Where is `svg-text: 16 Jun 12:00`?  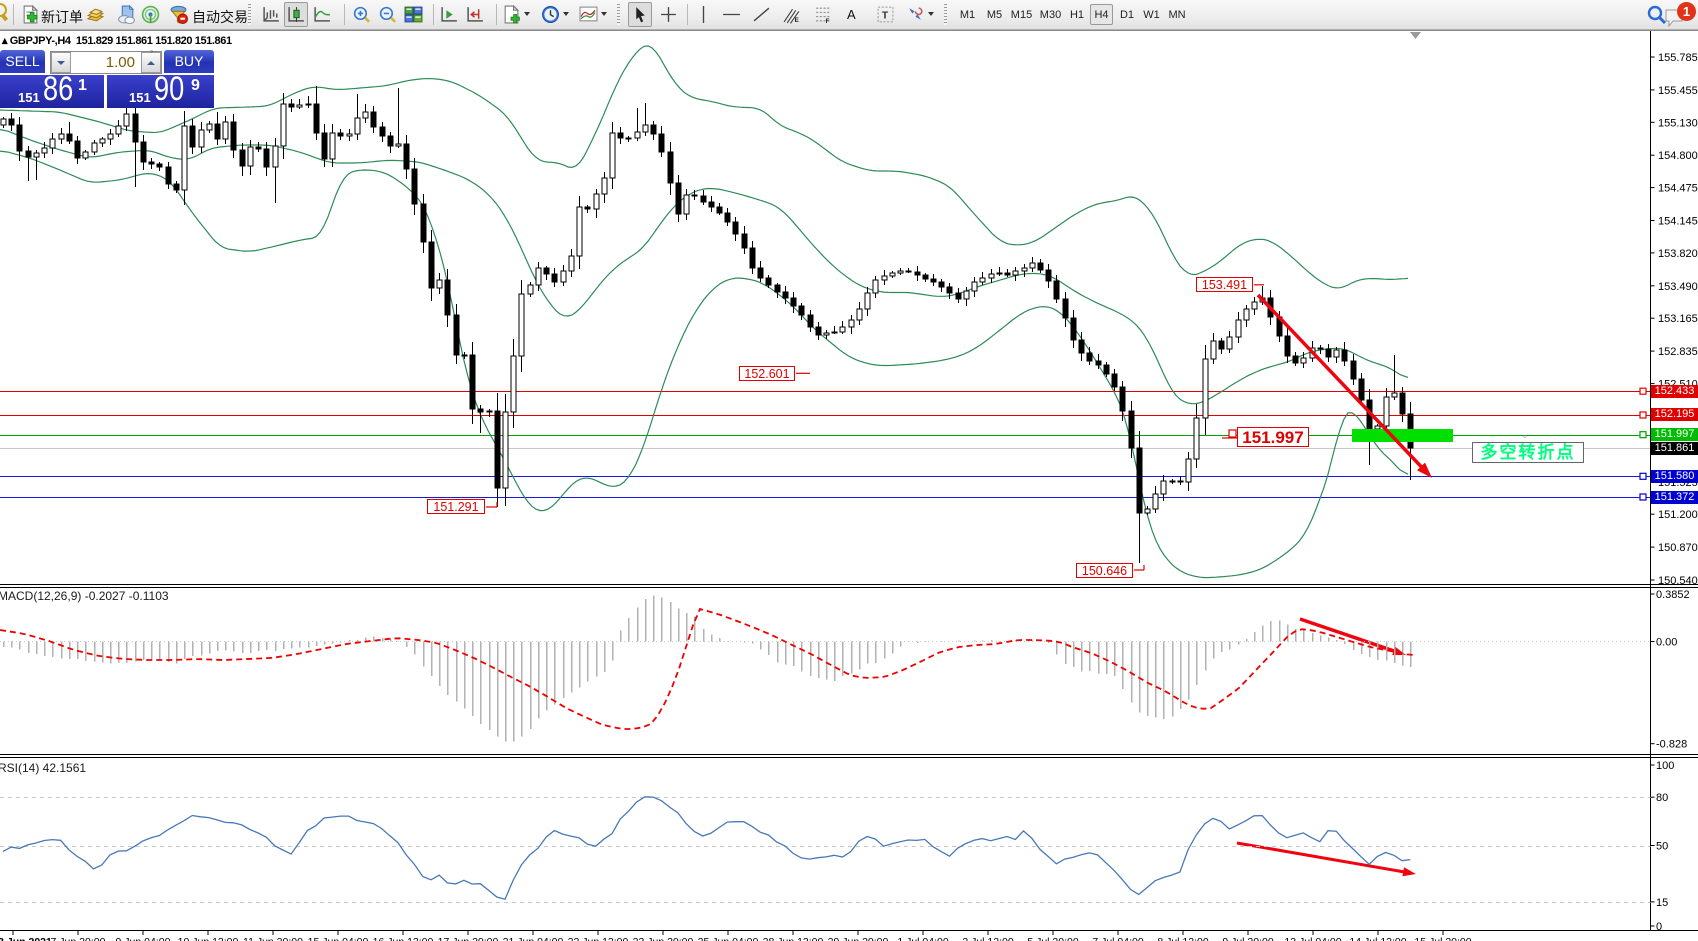 svg-text: 16 Jun 12:00 is located at coordinates (403, 938).